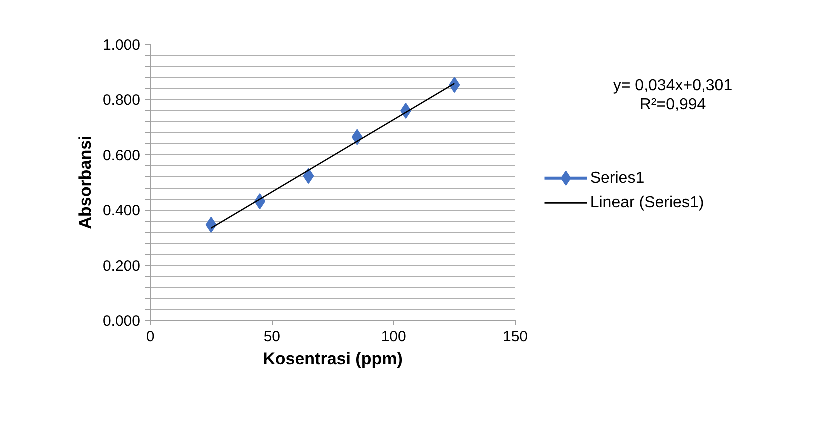 The image size is (815, 432). What do you see at coordinates (121, 45) in the screenshot?
I see `y-tick-label: 1.000` at bounding box center [121, 45].